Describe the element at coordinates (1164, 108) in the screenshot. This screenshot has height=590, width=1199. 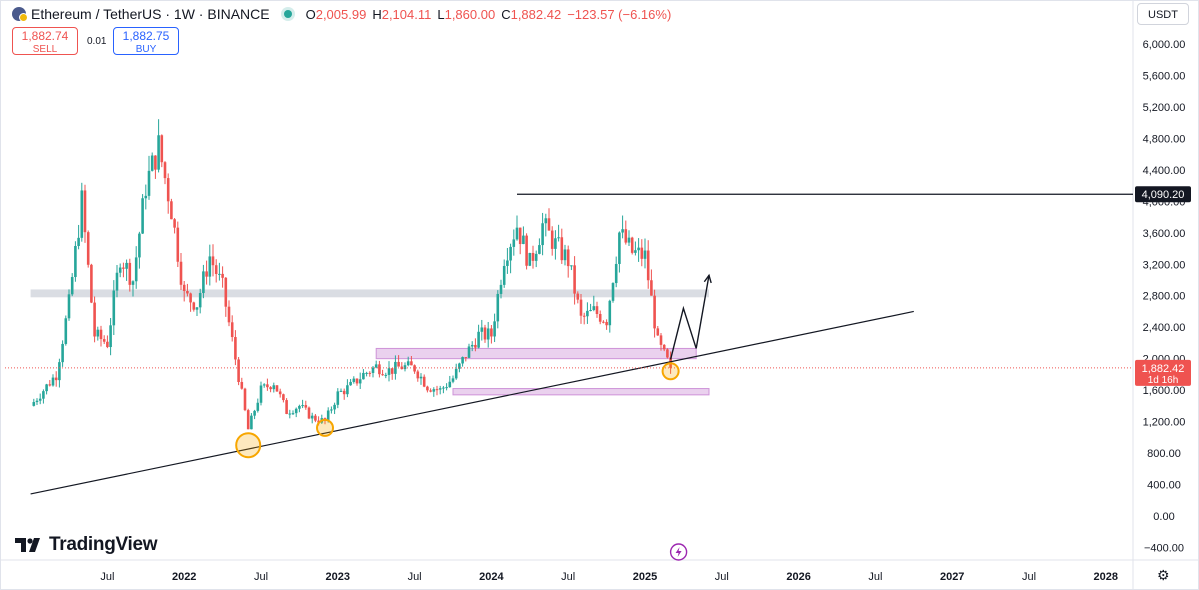
I see `y-tick-label: 5,200.00` at that location.